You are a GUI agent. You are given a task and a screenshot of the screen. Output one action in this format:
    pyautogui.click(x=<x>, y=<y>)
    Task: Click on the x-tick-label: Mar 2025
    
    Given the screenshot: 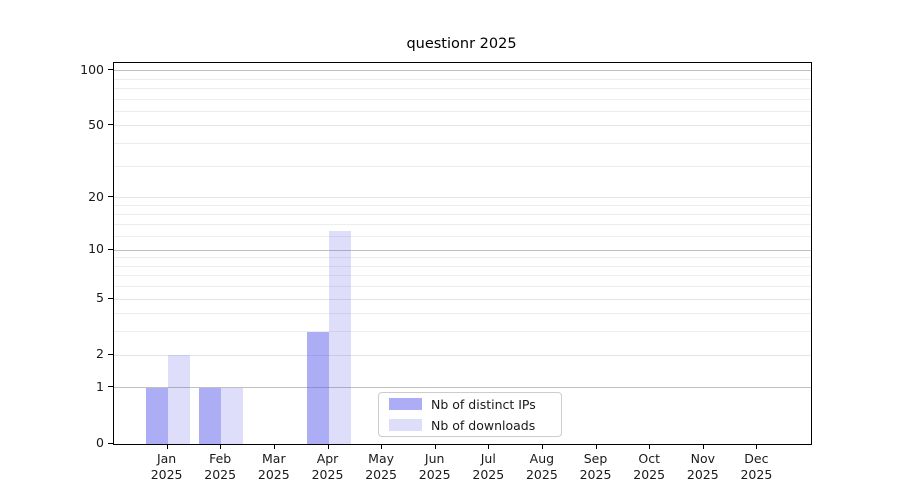 What is the action you would take?
    pyautogui.click(x=274, y=467)
    